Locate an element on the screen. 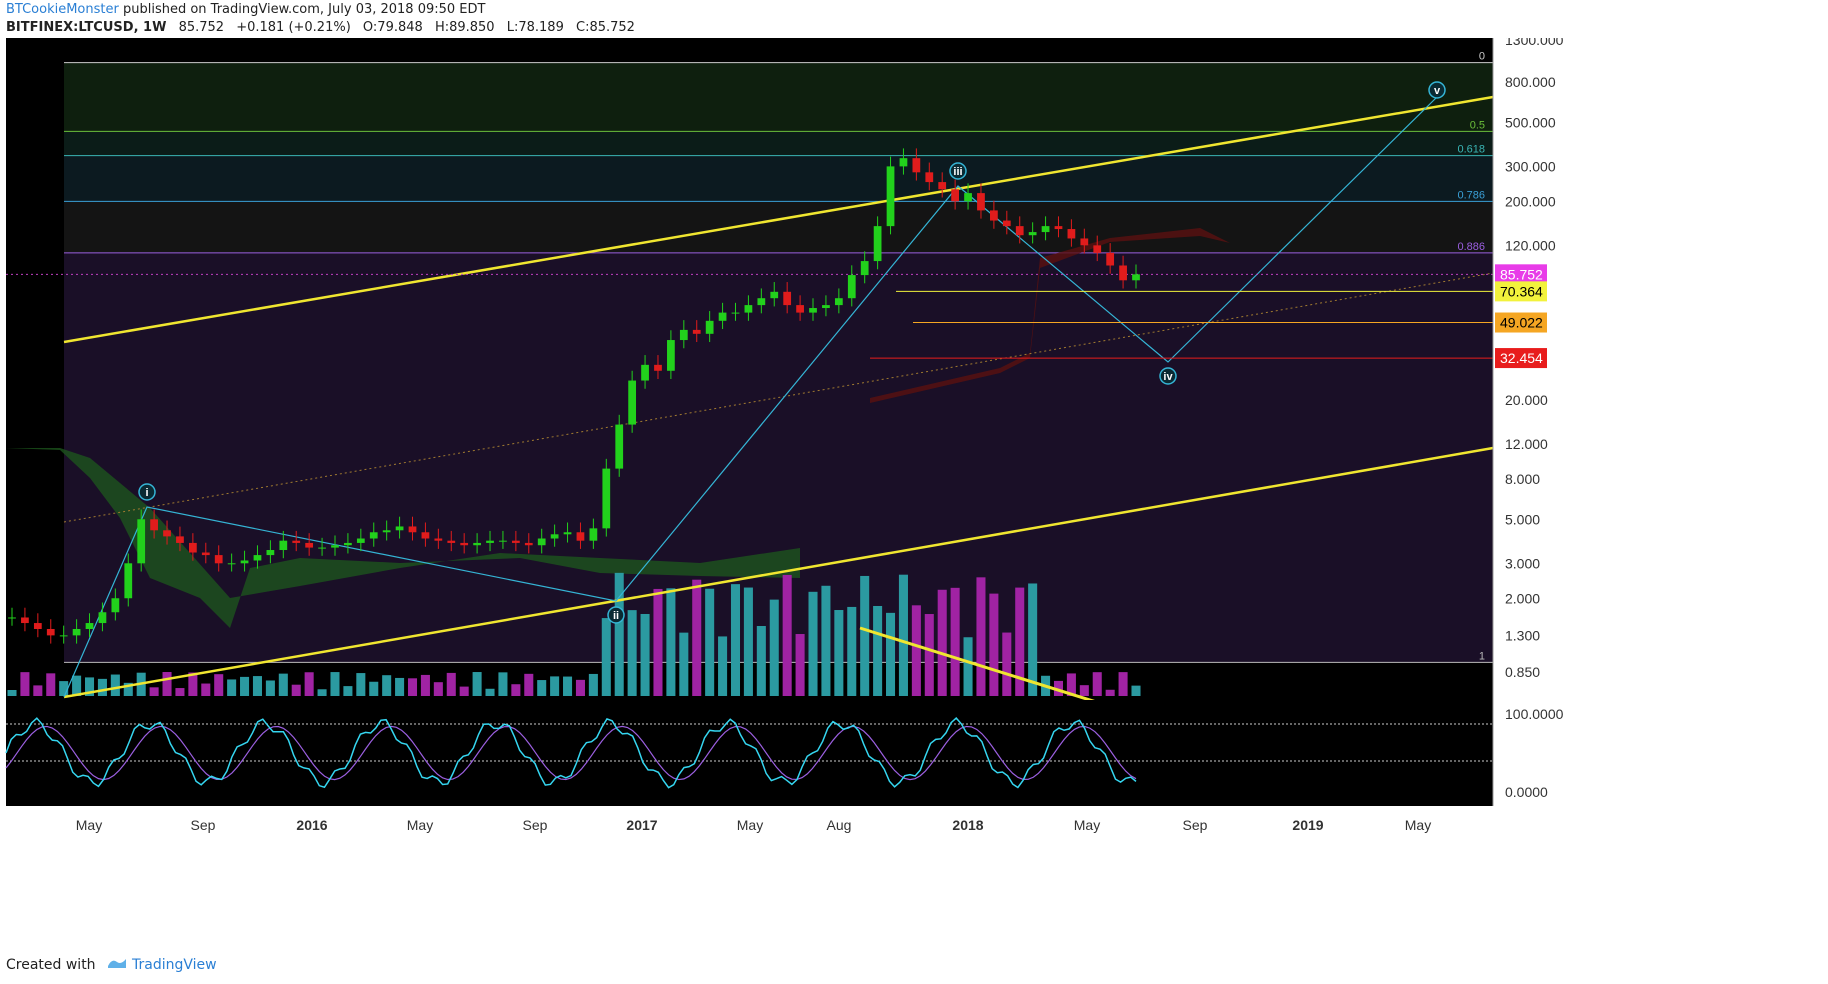 The width and height of the screenshot is (1828, 984). osc-fast-line is located at coordinates (571, 753).